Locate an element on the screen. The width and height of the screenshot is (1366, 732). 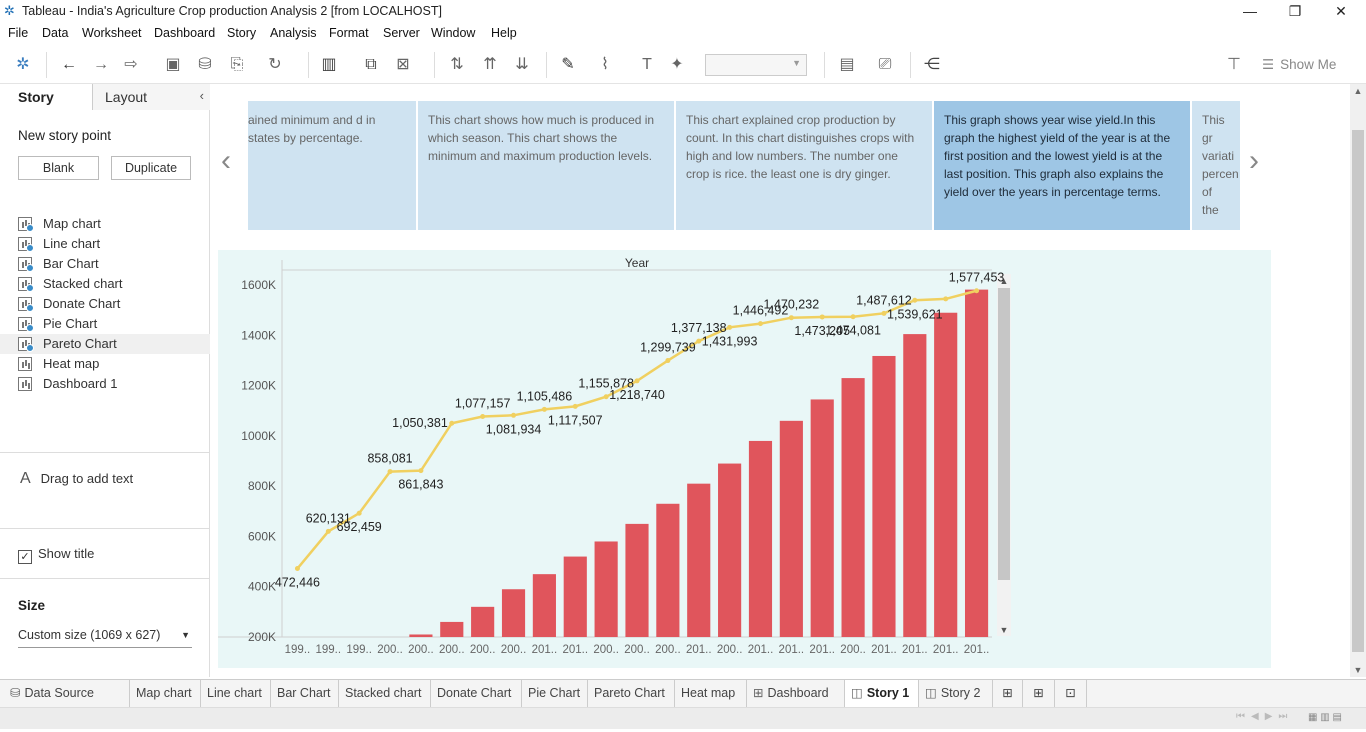
tab-donate-chart: Donate Chart is located at coordinates (476, 694).